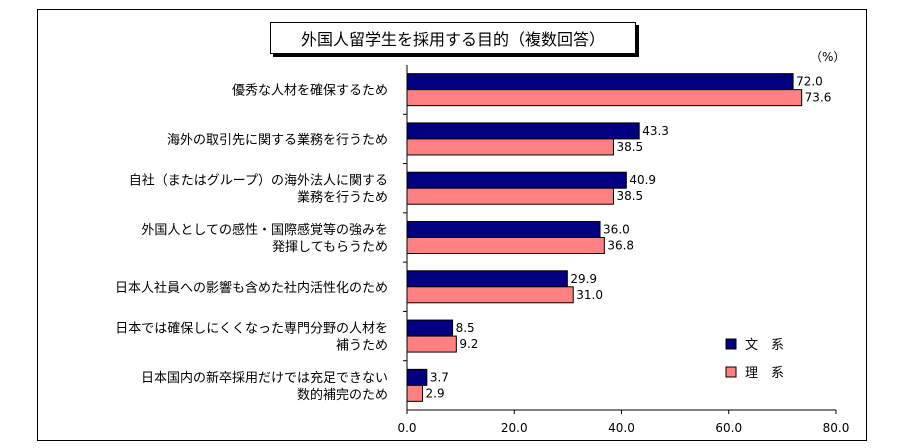 The width and height of the screenshot is (916, 448). I want to click on data-label: 2.9, so click(435, 393).